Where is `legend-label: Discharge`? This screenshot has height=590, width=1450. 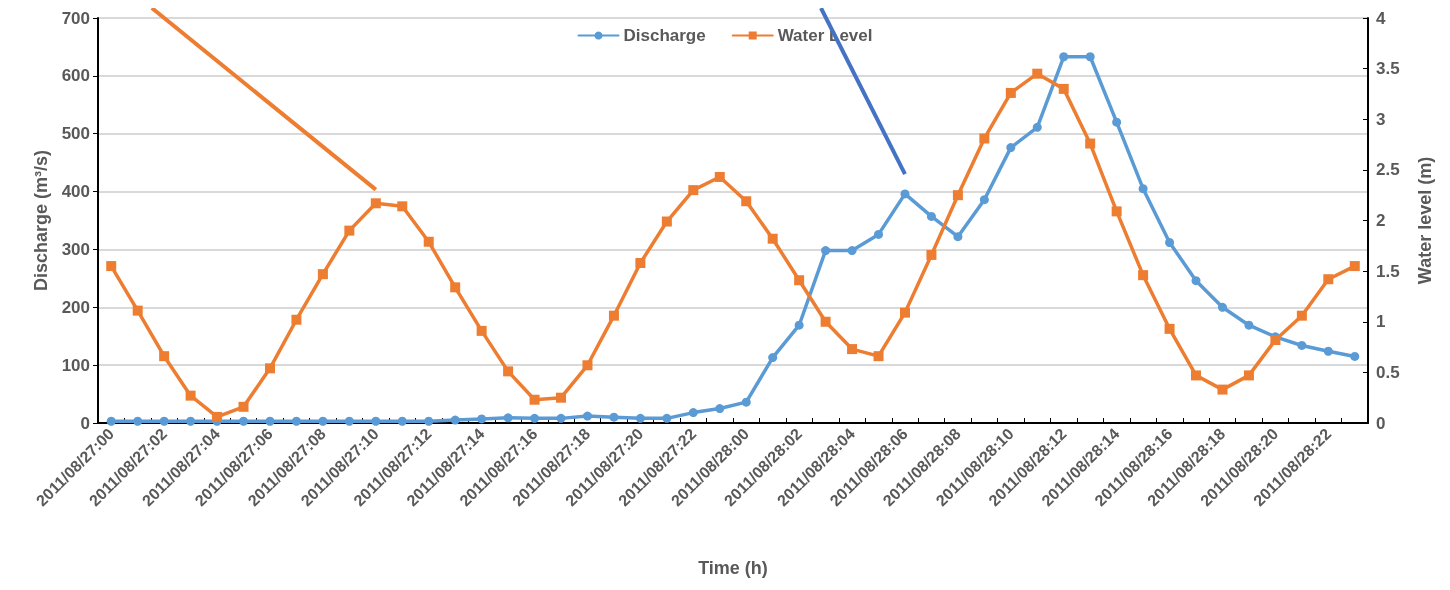
legend-label: Discharge is located at coordinates (664, 35).